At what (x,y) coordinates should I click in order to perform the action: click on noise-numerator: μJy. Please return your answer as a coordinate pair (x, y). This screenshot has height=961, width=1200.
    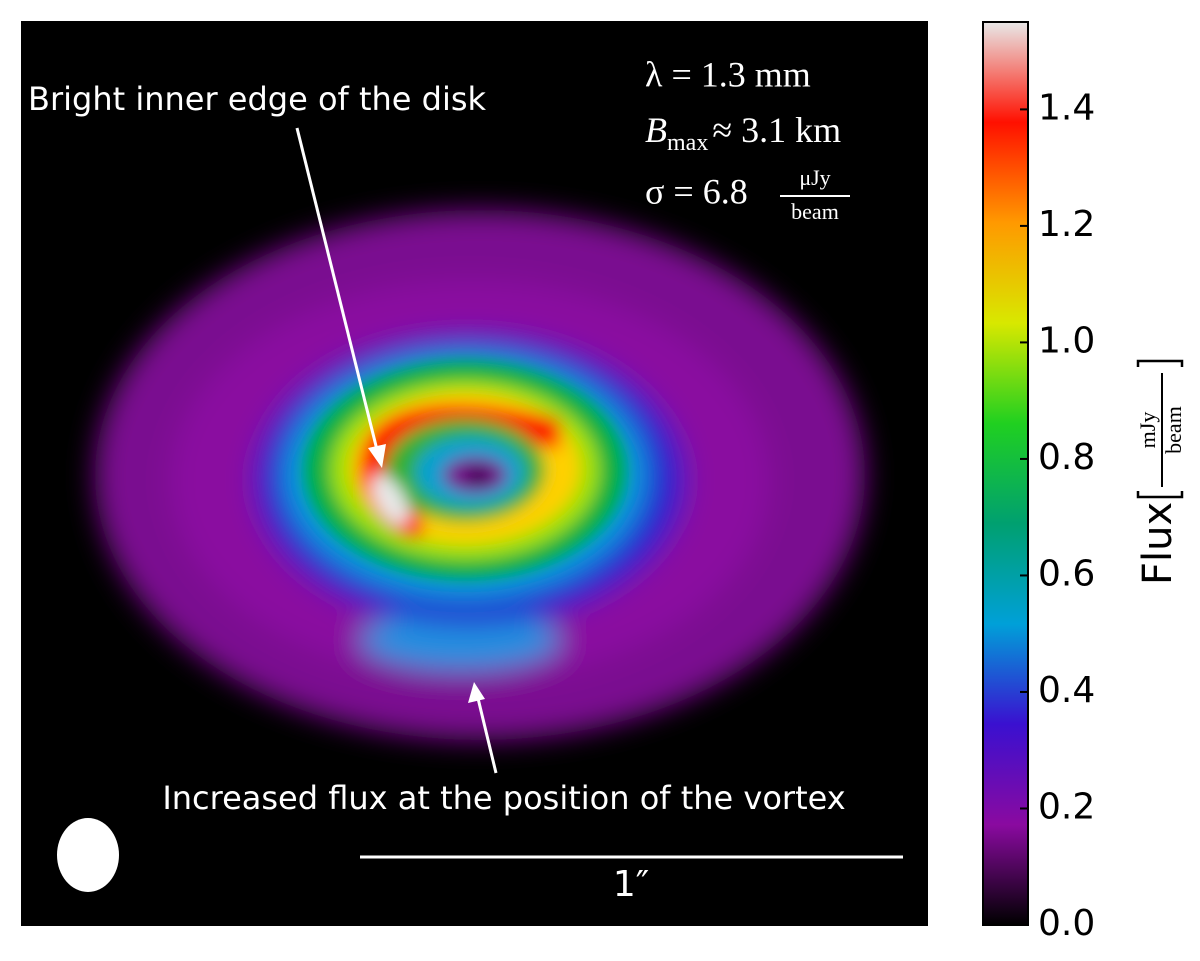
    Looking at the image, I should click on (814, 177).